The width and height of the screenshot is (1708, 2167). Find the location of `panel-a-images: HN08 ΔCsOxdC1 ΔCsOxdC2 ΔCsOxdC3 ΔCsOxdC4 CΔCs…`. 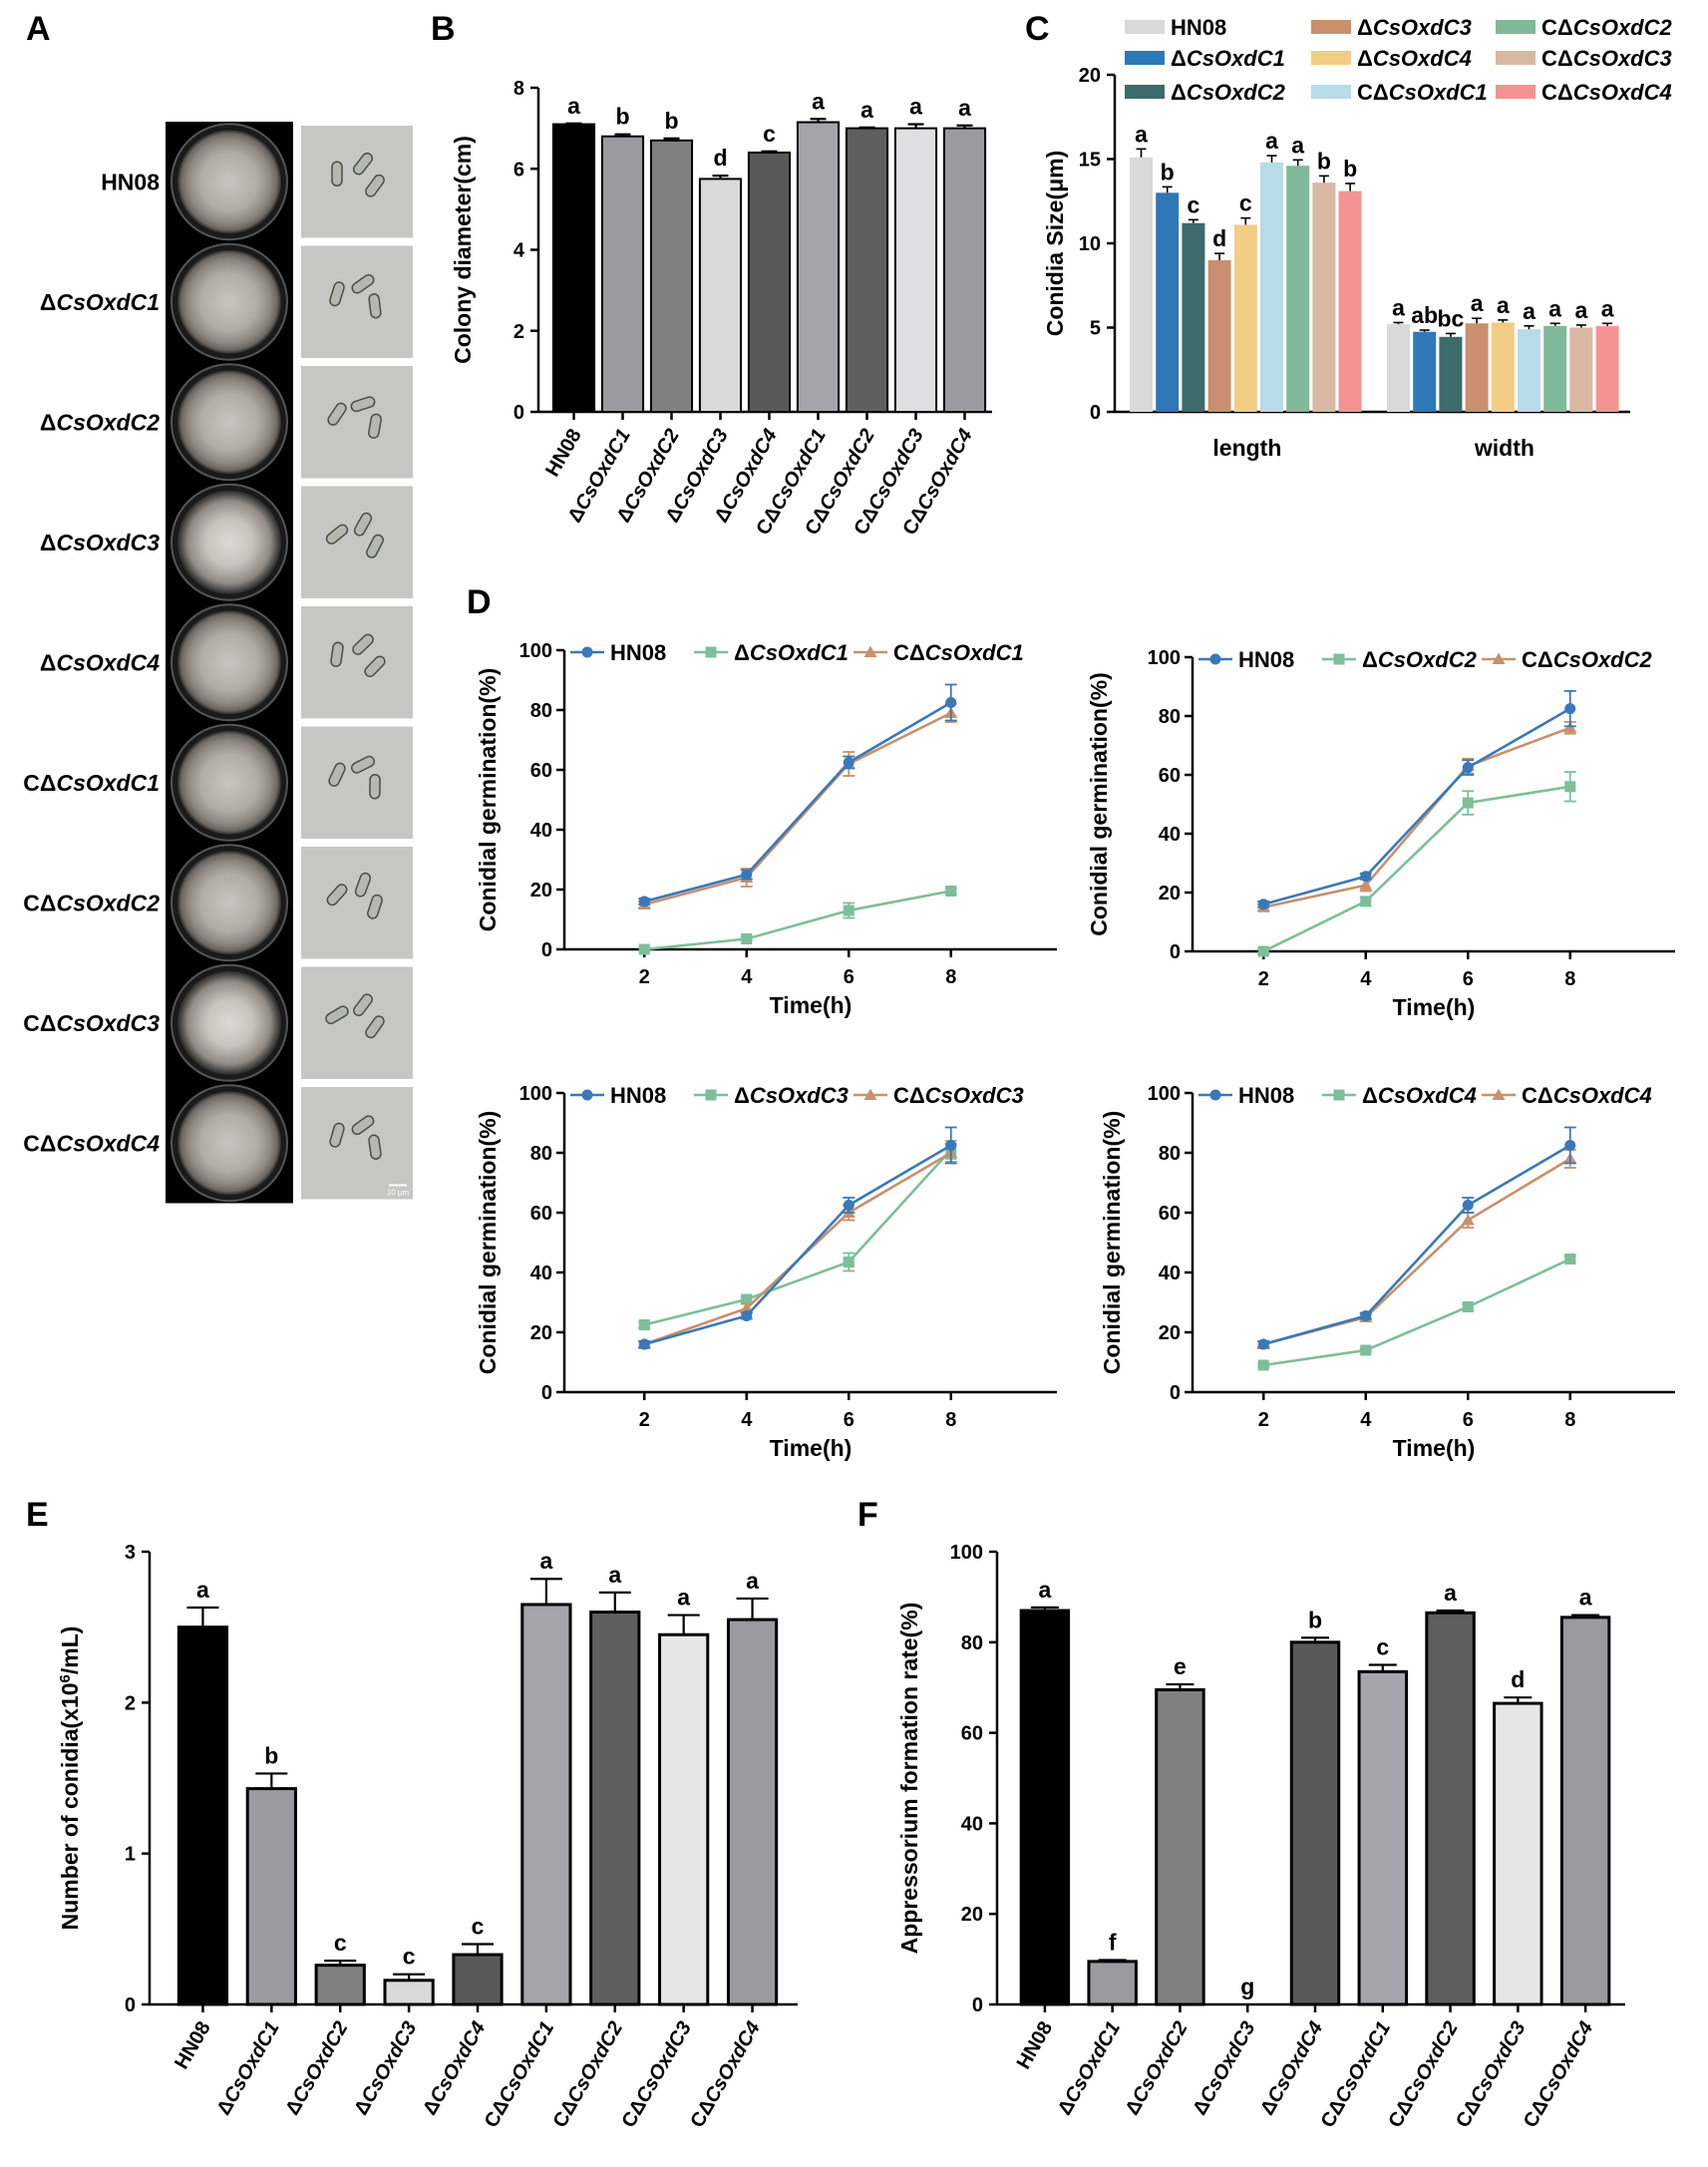

panel-a-images: HN08 ΔCsOxdC1 ΔCsOxdC2 ΔCsOxdC3 ΔCsOxdC4 CΔCs… is located at coordinates (218, 663).